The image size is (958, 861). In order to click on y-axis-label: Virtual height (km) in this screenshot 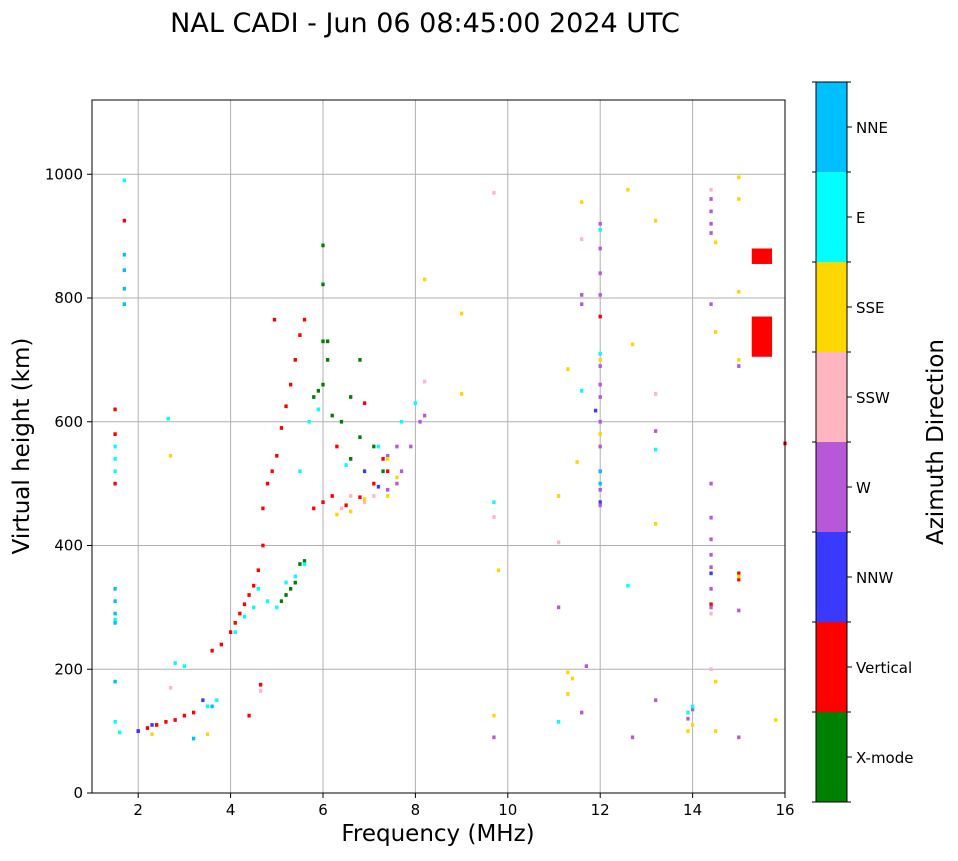, I will do `click(22, 446)`.